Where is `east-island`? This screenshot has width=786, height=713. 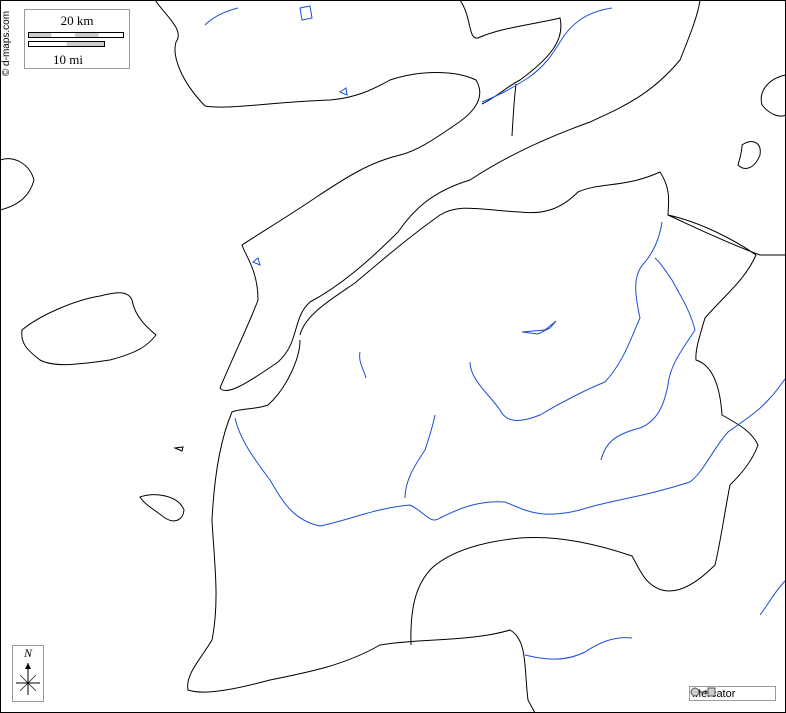 east-island is located at coordinates (749, 155).